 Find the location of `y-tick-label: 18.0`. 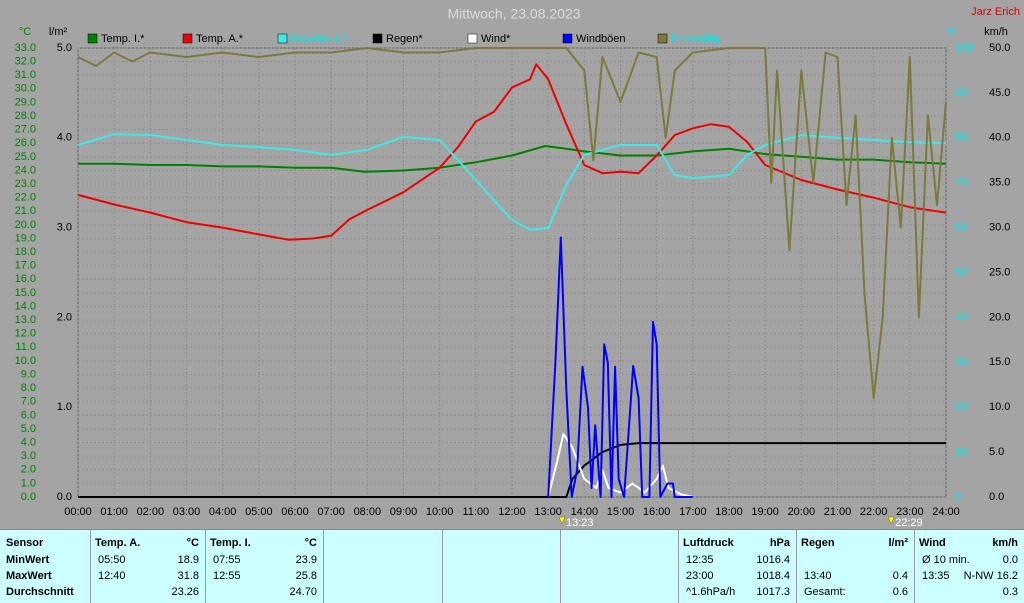

y-tick-label: 18.0 is located at coordinates (25, 252).